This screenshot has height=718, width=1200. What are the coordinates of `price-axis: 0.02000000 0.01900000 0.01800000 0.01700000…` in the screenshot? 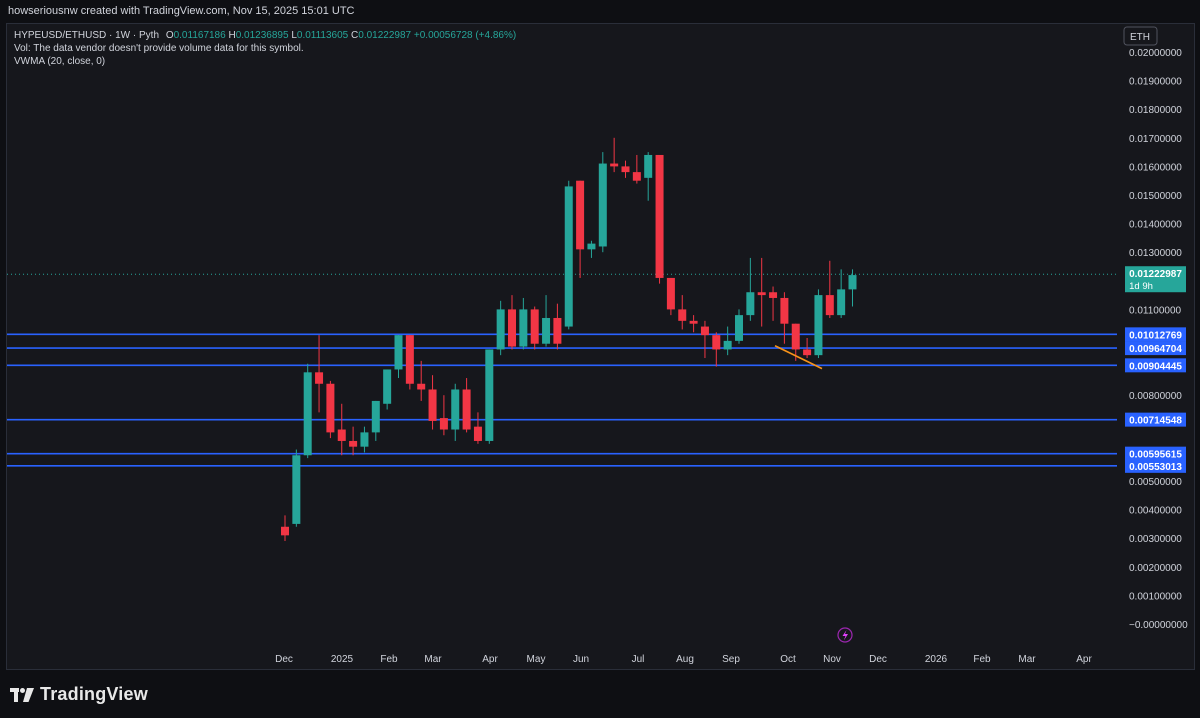 It's located at (1158, 339).